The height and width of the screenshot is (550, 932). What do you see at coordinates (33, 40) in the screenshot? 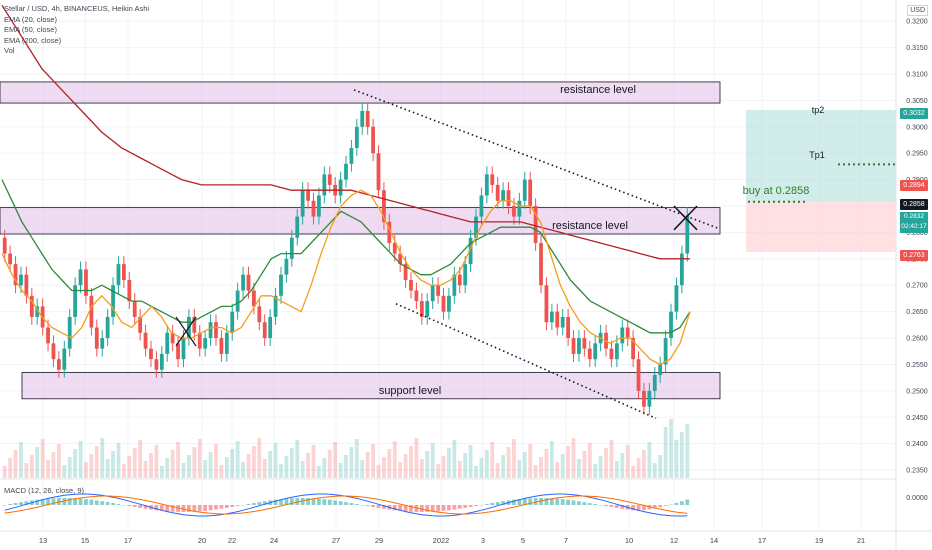
I see `ema200-legend: EMA (200, close)` at bounding box center [33, 40].